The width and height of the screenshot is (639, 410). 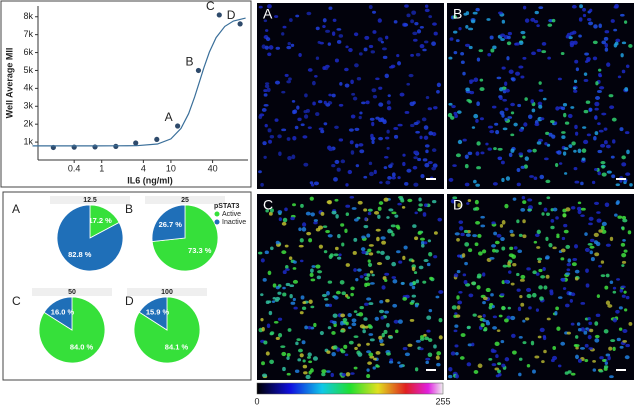 What do you see at coordinates (234, 222) in the screenshot?
I see `legend-entry: Inactive` at bounding box center [234, 222].